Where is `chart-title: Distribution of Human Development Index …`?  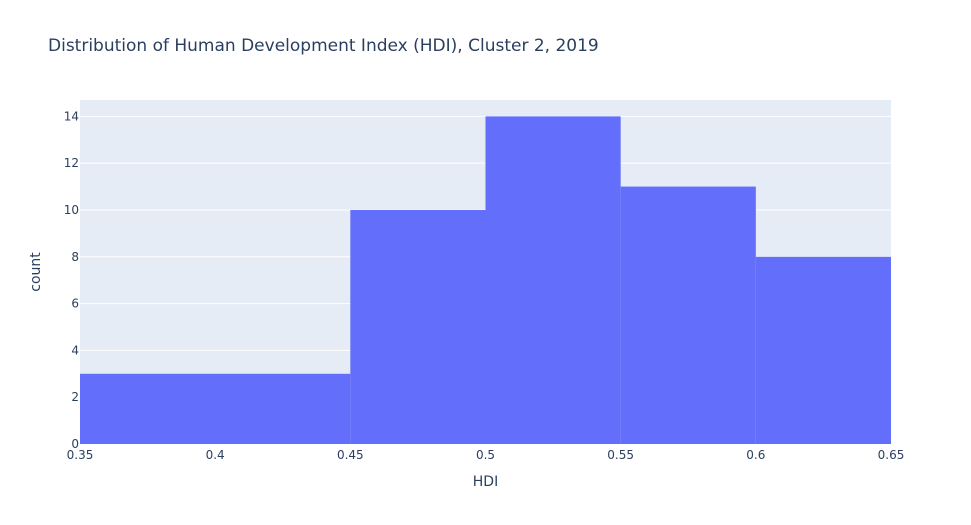 chart-title: Distribution of Human Development Index … is located at coordinates (323, 46).